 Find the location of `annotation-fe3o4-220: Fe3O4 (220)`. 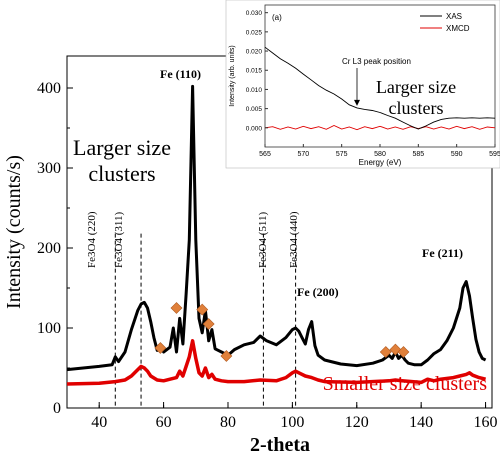

annotation-fe3o4-220: Fe3O4 (220) is located at coordinates (92, 239).